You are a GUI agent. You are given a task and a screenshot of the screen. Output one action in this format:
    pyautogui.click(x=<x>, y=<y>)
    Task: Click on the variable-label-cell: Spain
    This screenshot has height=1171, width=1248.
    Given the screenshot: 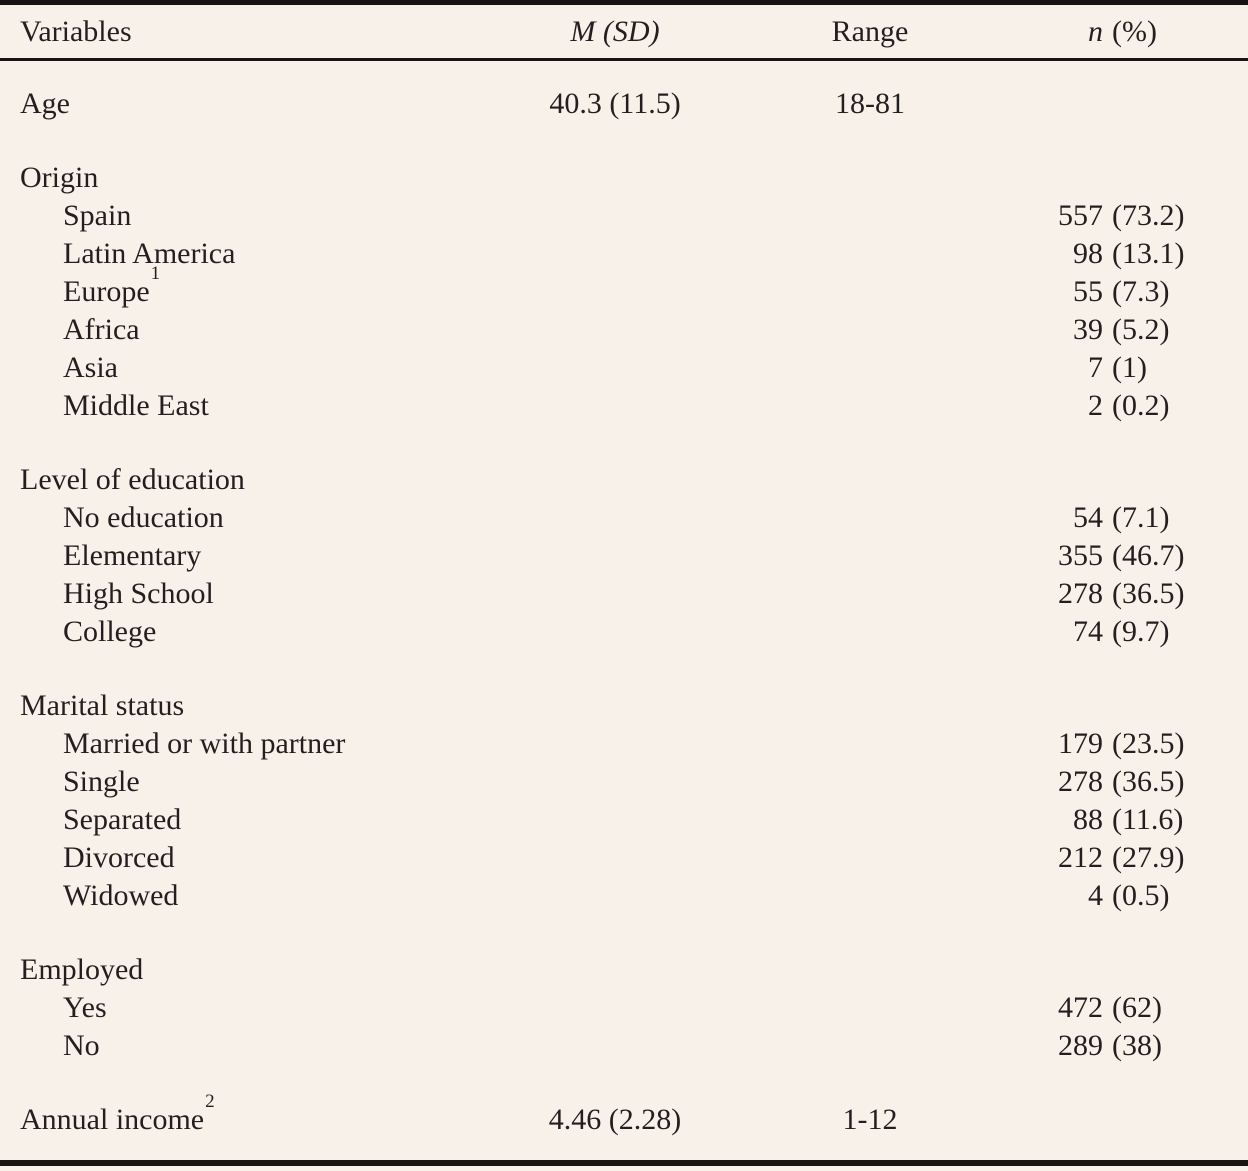 What is the action you would take?
    pyautogui.click(x=245, y=216)
    